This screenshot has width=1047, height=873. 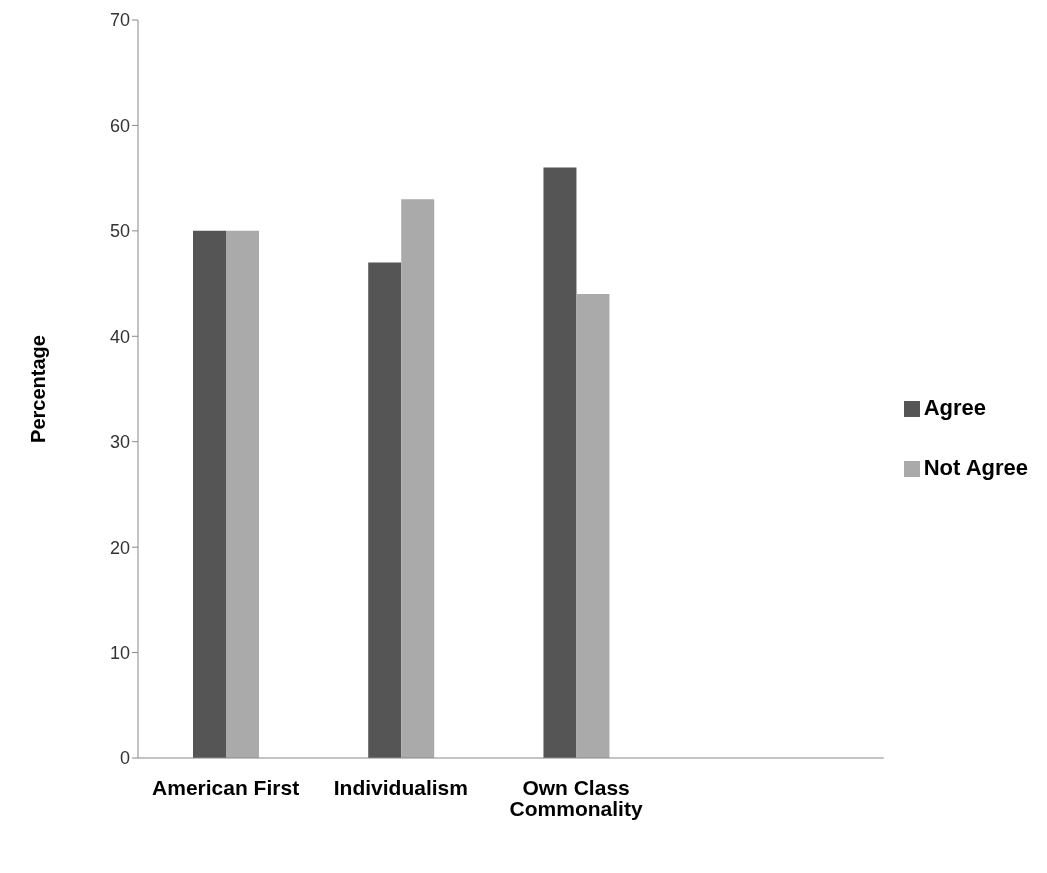 What do you see at coordinates (119, 20) in the screenshot?
I see `y-tick-label: 70` at bounding box center [119, 20].